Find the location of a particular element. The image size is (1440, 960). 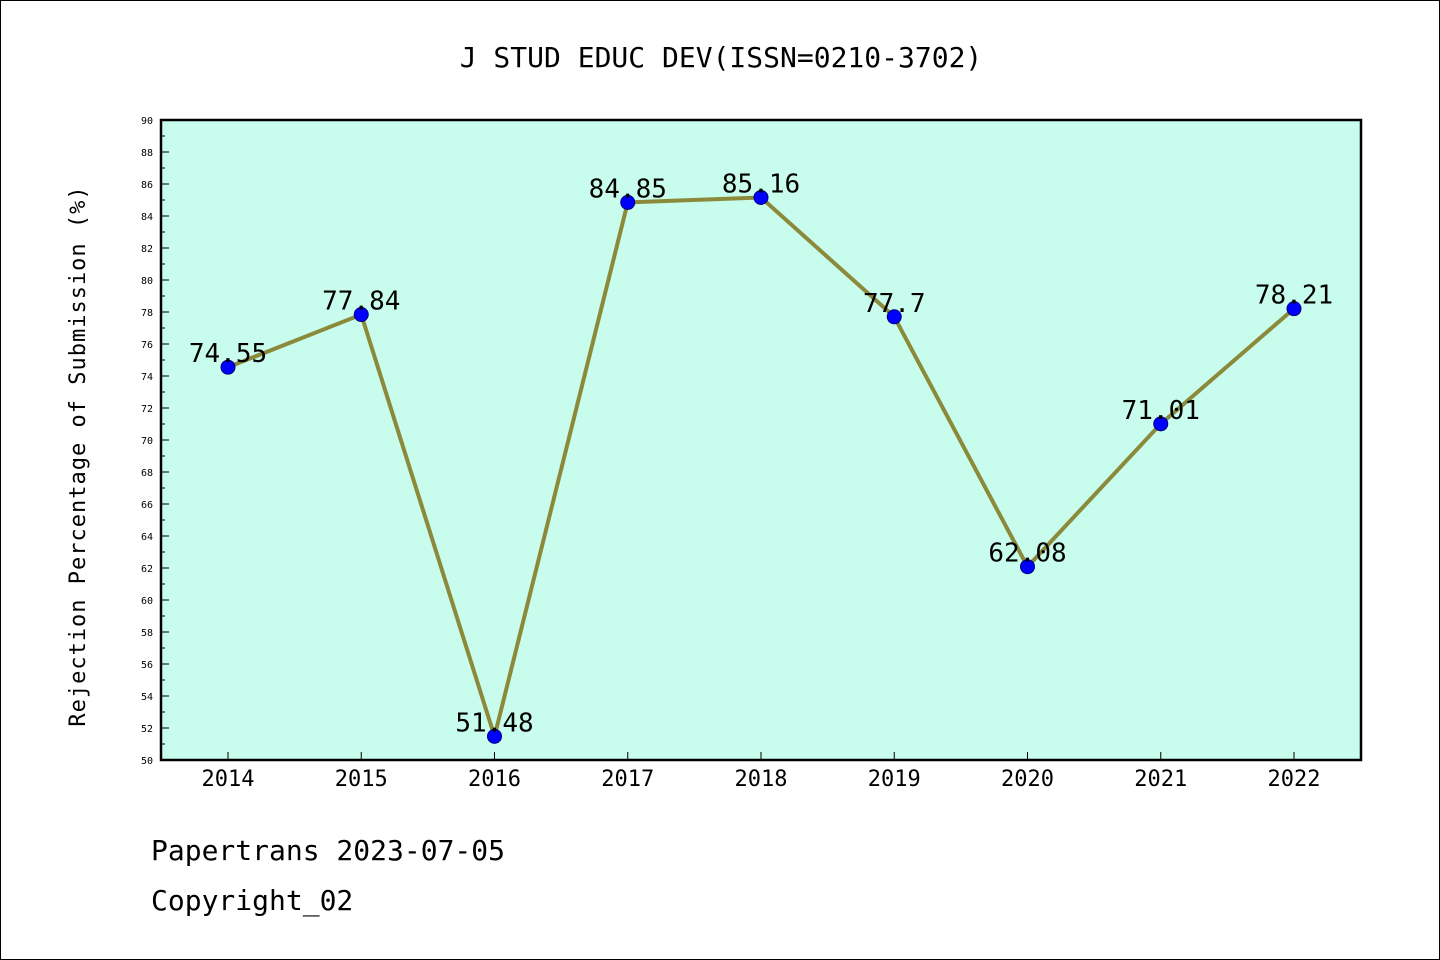

x-tick-label: 2018 is located at coordinates (761, 779).